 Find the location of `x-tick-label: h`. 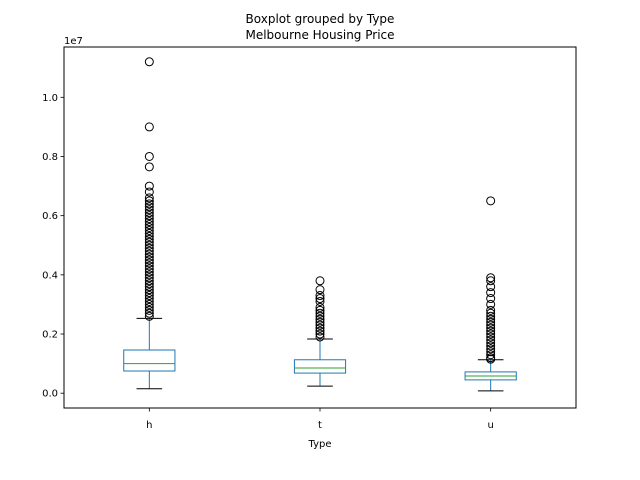

x-tick-label: h is located at coordinates (149, 425).